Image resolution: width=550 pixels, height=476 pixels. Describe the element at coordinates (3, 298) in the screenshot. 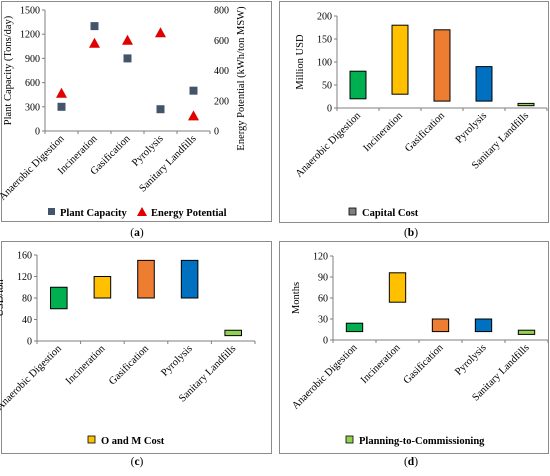

I see `y-axis-title: USD/ton` at that location.